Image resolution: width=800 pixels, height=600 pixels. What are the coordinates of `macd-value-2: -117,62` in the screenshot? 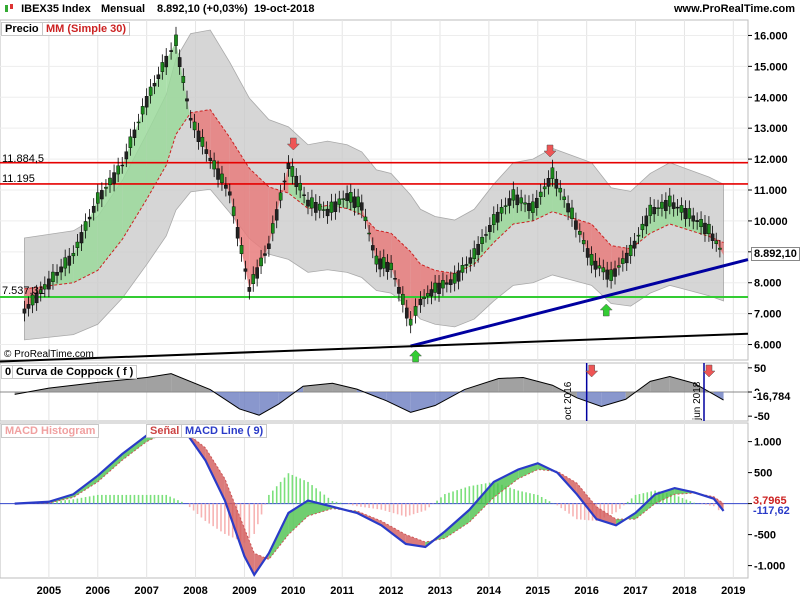 It's located at (771, 511).